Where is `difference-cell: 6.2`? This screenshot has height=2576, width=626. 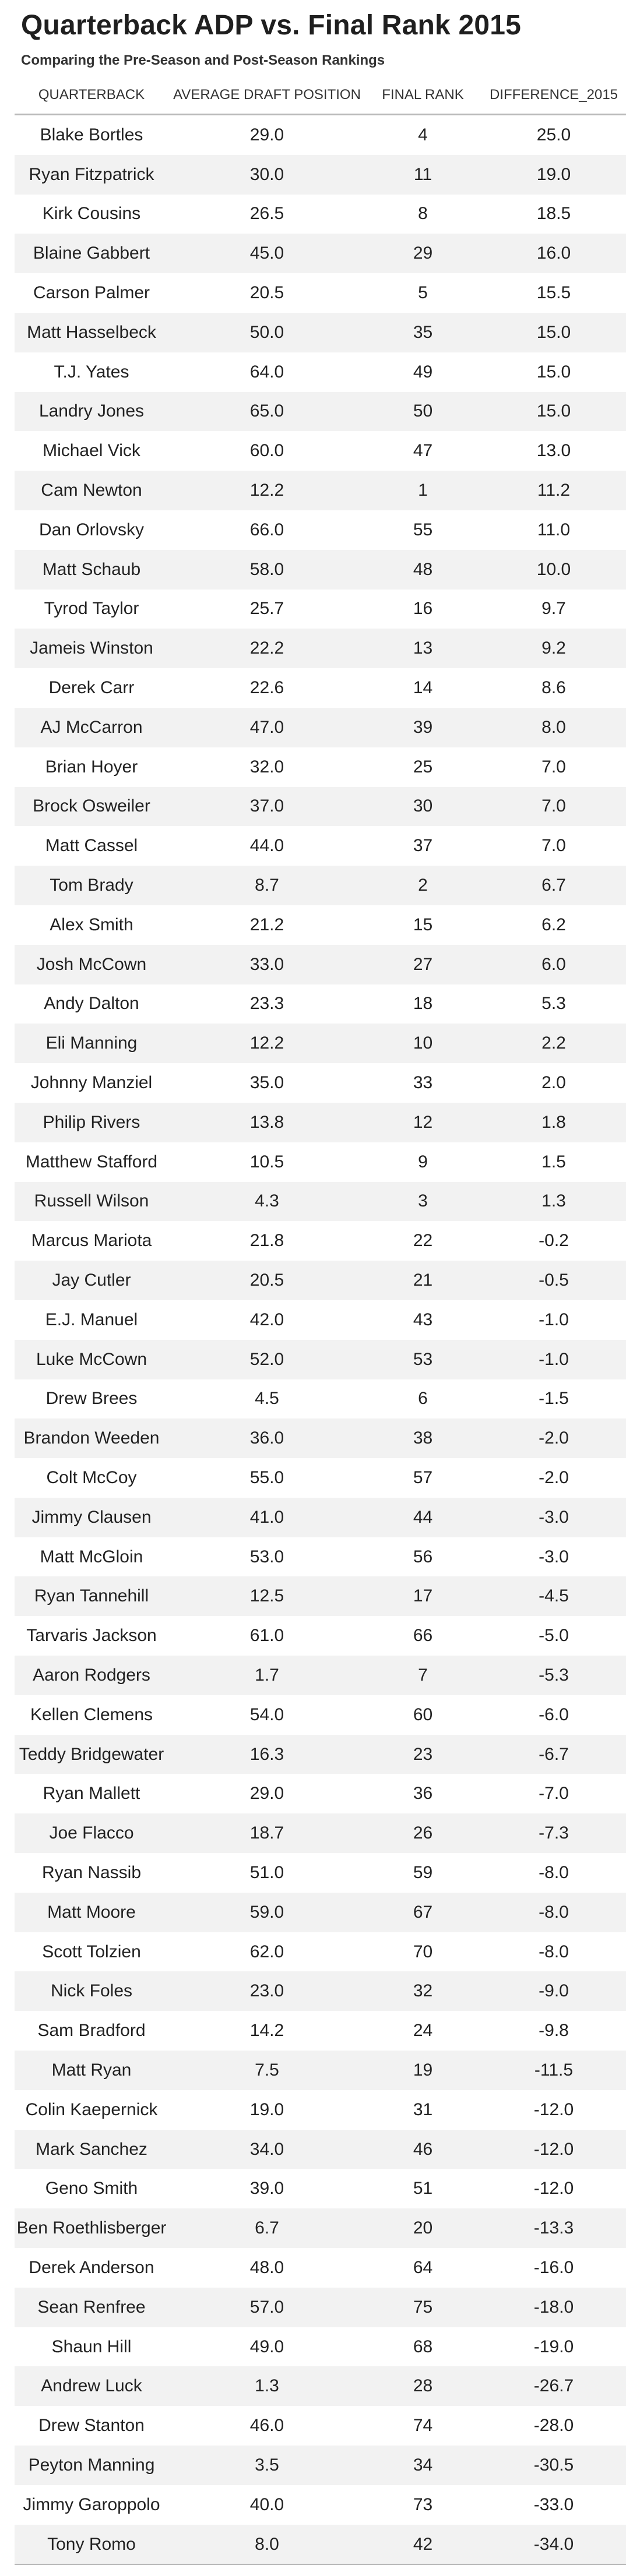
difference-cell: 6.2 is located at coordinates (553, 925).